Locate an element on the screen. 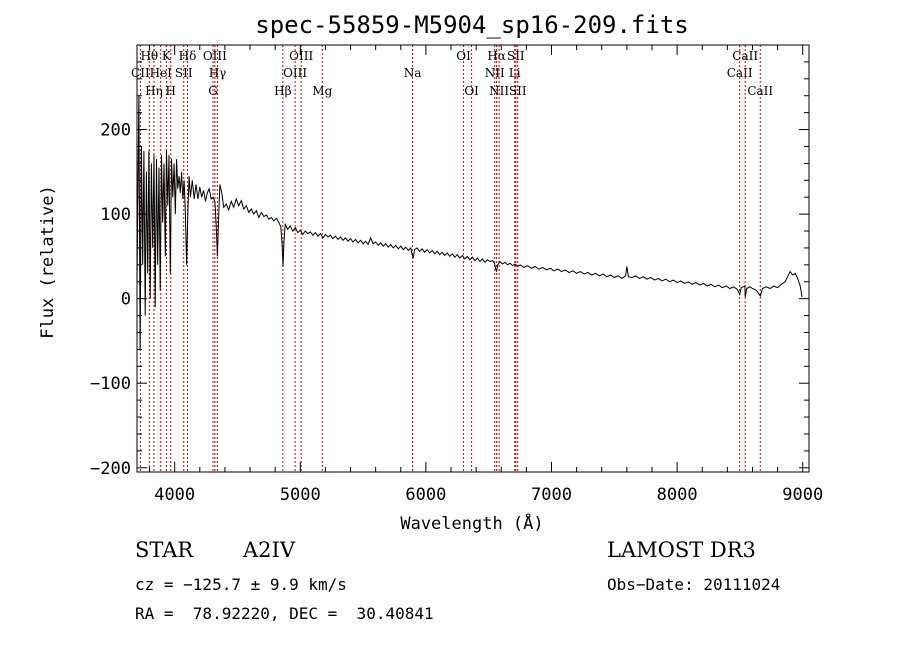 The height and width of the screenshot is (649, 900). sky-coordinates: RA = 78.92220, DEC = 30.40841 is located at coordinates (284, 613).